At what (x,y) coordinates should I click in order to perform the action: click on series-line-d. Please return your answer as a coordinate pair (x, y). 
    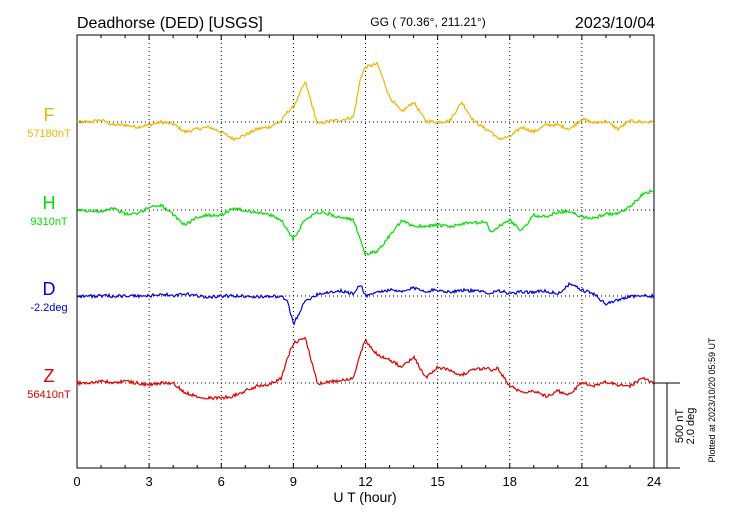
    Looking at the image, I should click on (365, 304).